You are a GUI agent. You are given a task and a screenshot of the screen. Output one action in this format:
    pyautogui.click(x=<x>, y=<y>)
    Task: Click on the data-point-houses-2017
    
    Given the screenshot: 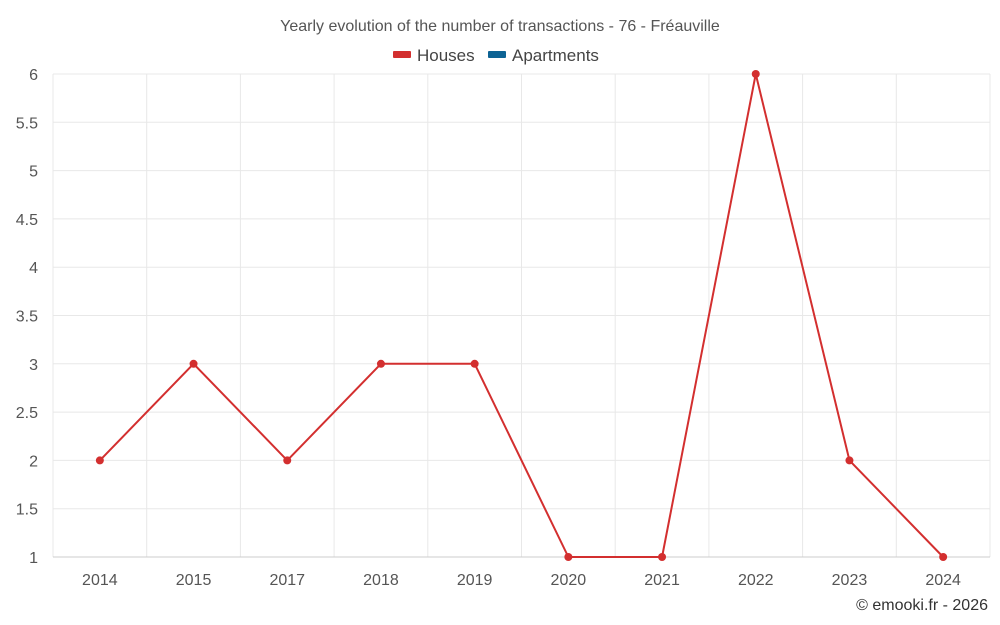 What is the action you would take?
    pyautogui.click(x=287, y=460)
    